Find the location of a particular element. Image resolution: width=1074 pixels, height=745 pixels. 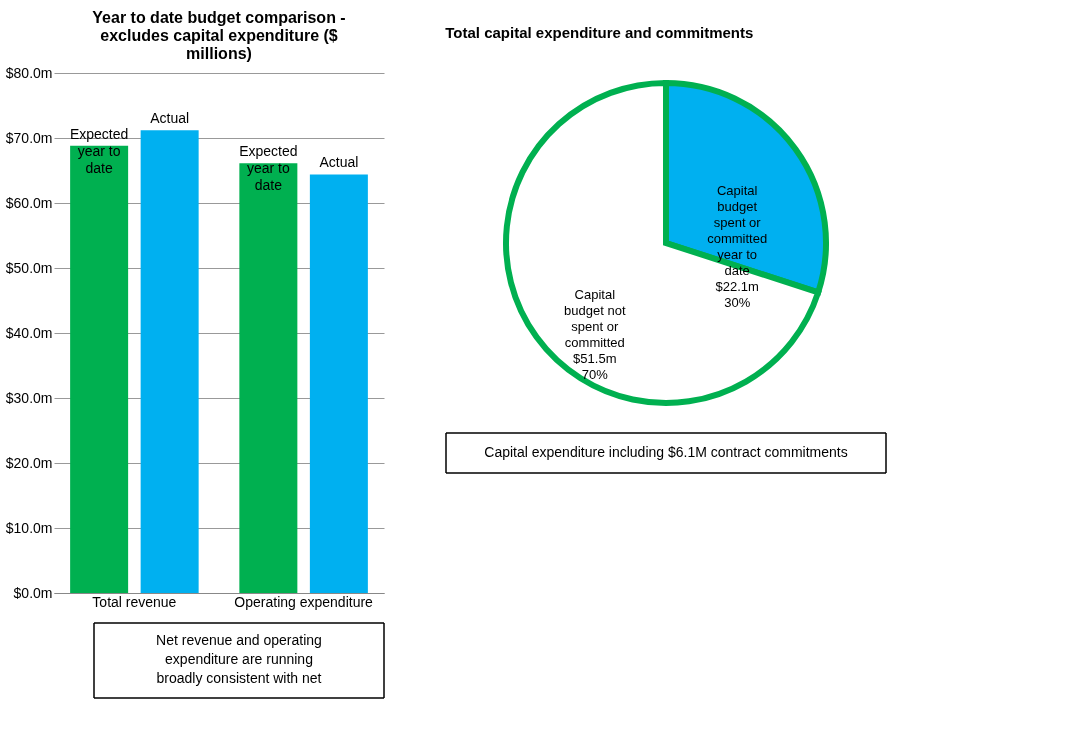

y-tick-label: $10.0m is located at coordinates (29, 527).